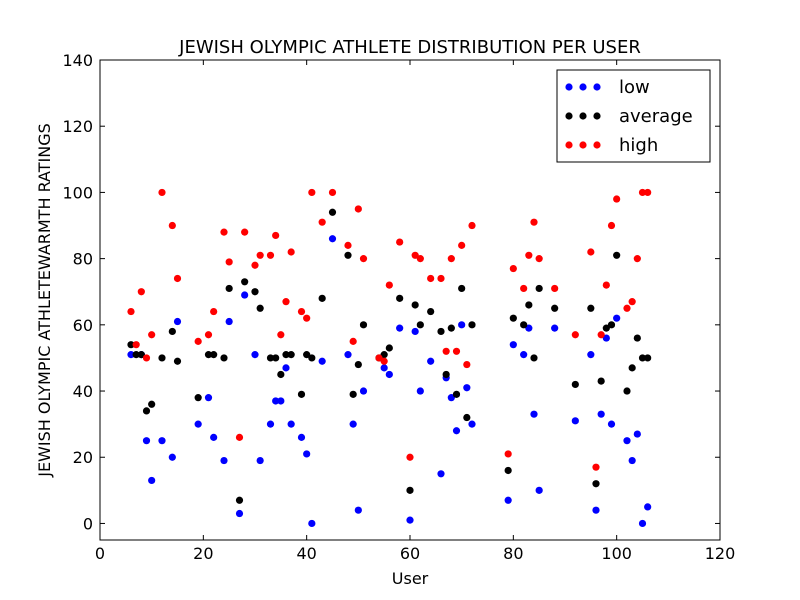 This screenshot has width=800, height=600. What do you see at coordinates (77, 192) in the screenshot?
I see `y-tick-label: 100` at bounding box center [77, 192].